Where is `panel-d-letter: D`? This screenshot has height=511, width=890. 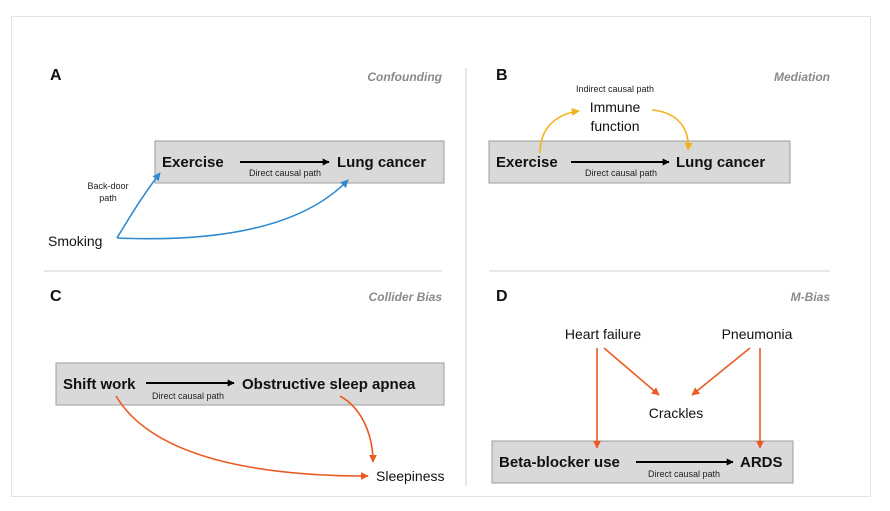 panel-d-letter: D is located at coordinates (502, 296).